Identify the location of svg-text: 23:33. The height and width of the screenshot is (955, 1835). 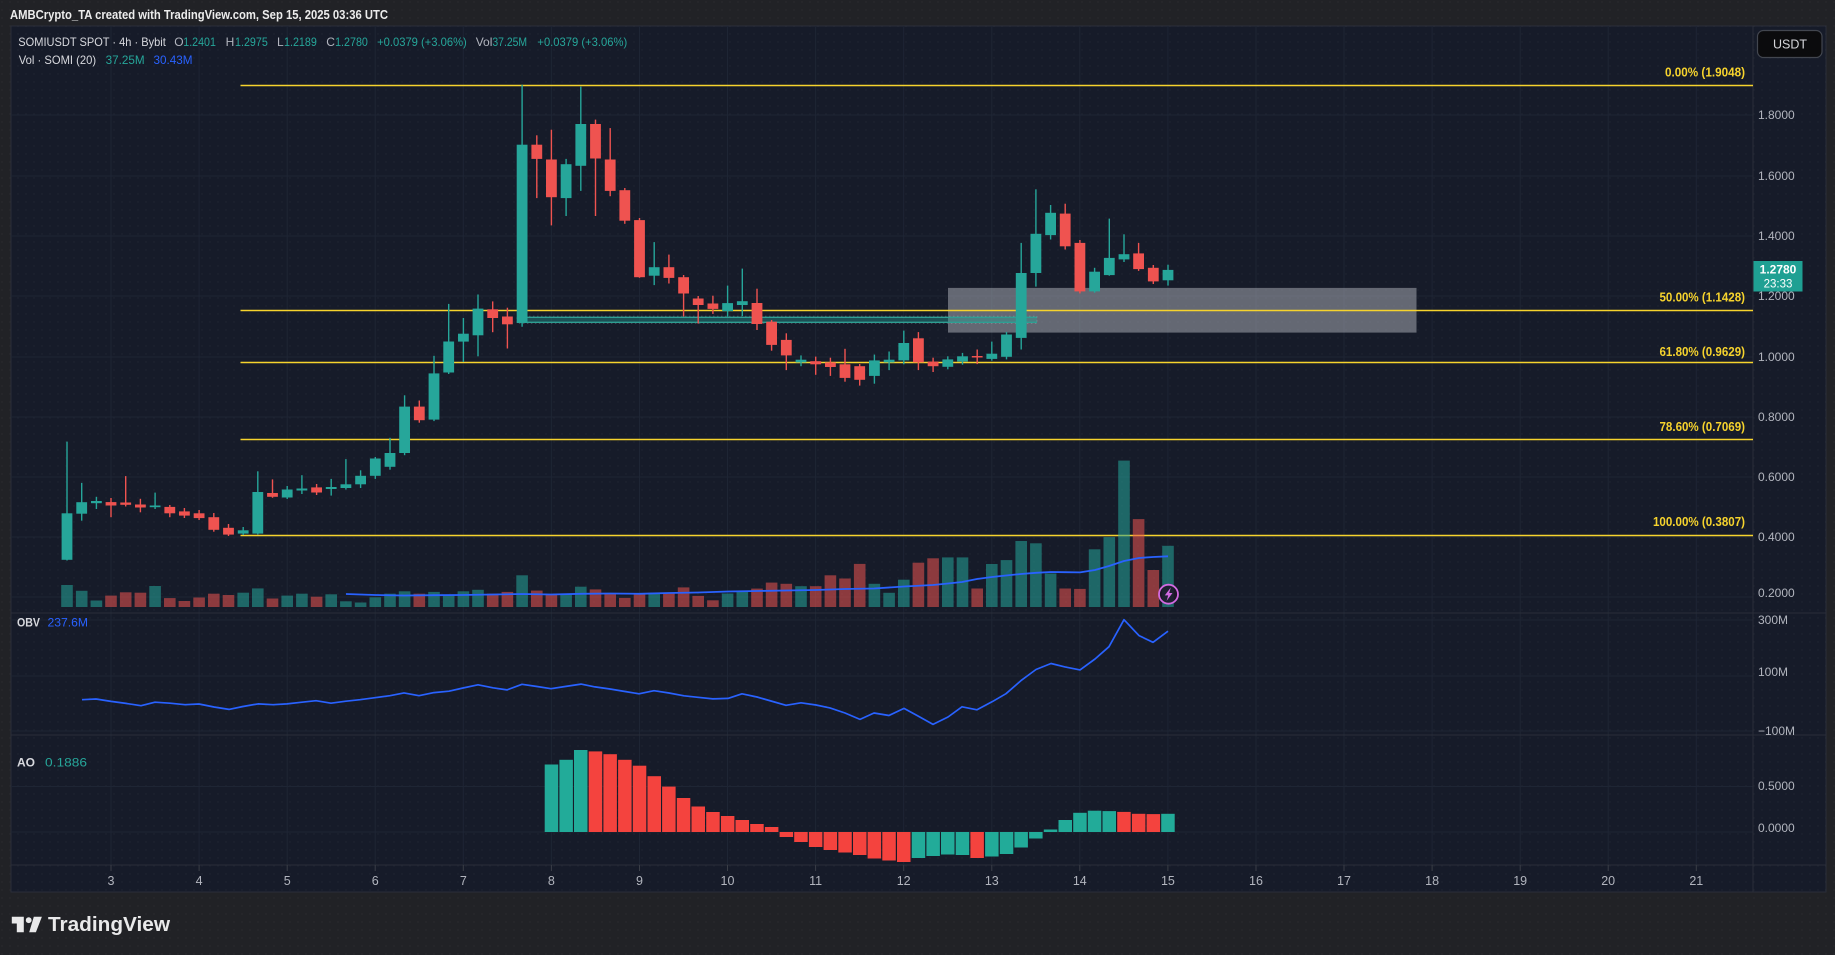
(1778, 285).